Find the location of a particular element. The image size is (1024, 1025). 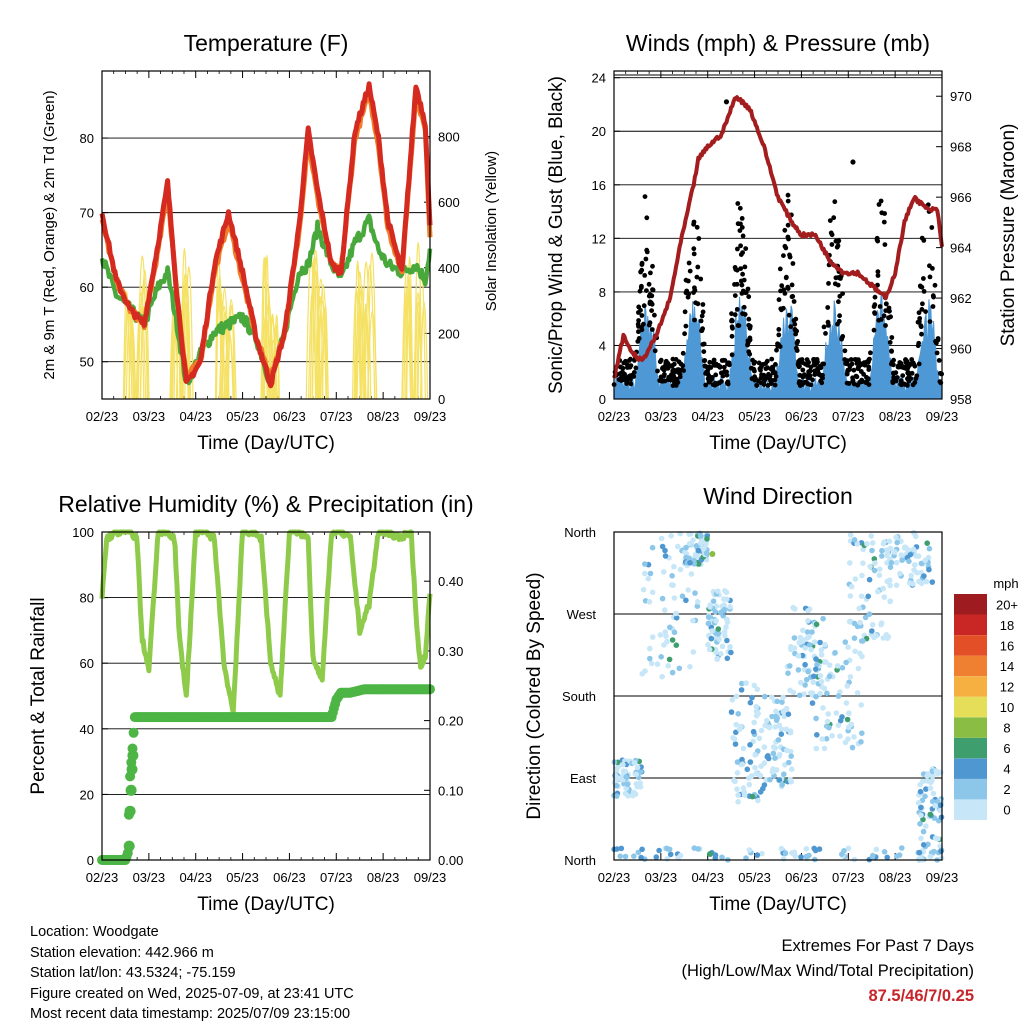

colorbar-label: 14 is located at coordinates (1007, 666).